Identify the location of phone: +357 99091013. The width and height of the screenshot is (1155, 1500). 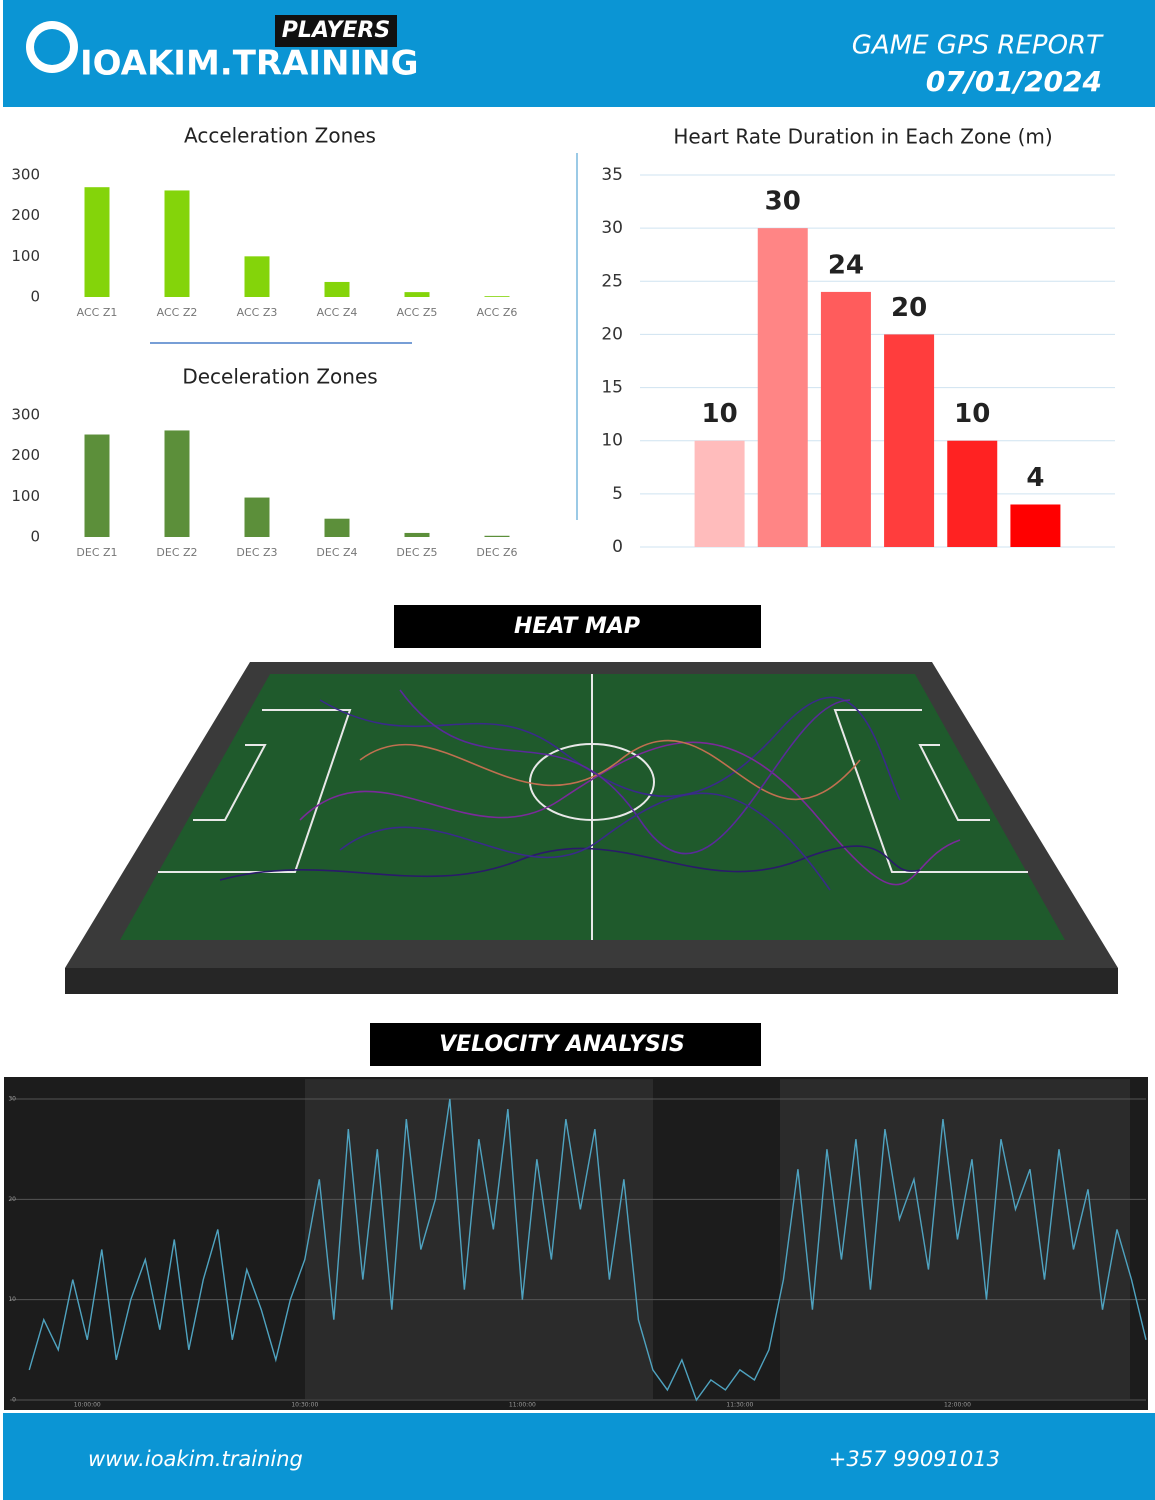
(914, 1459).